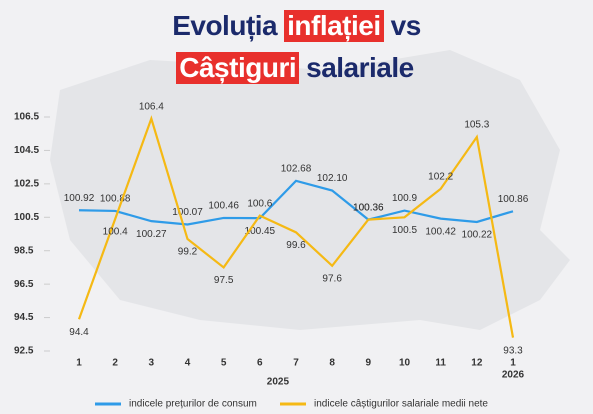 The height and width of the screenshot is (414, 593). What do you see at coordinates (151, 234) in the screenshot?
I see `data-label: 100.27` at bounding box center [151, 234].